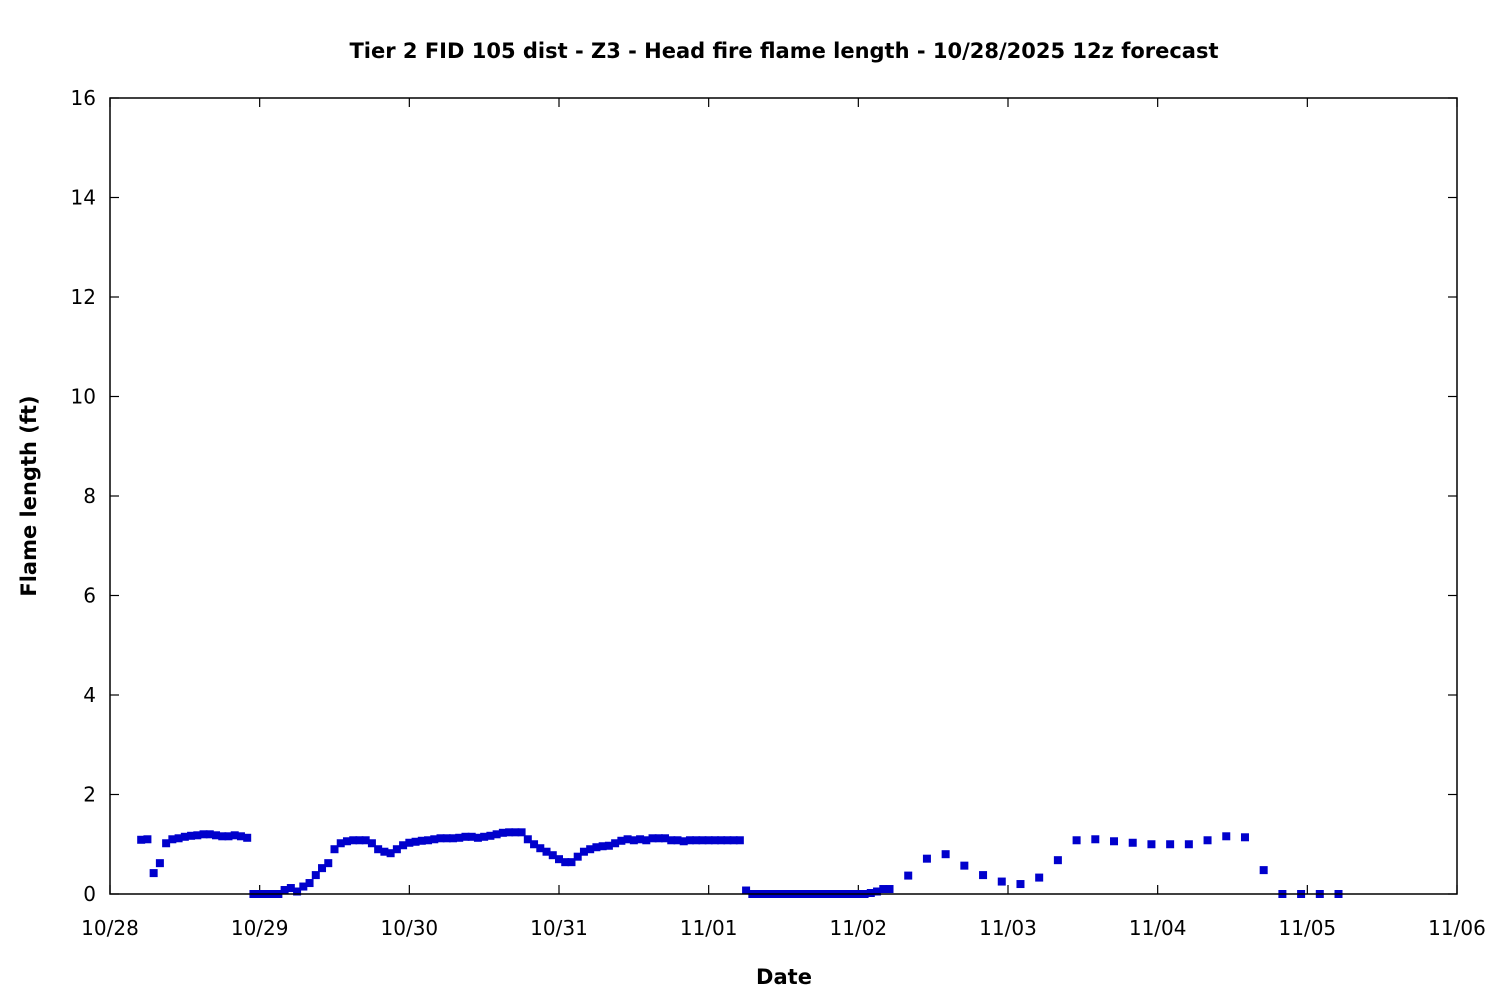  What do you see at coordinates (410, 928) in the screenshot?
I see `x-tick-label: 10/30` at bounding box center [410, 928].